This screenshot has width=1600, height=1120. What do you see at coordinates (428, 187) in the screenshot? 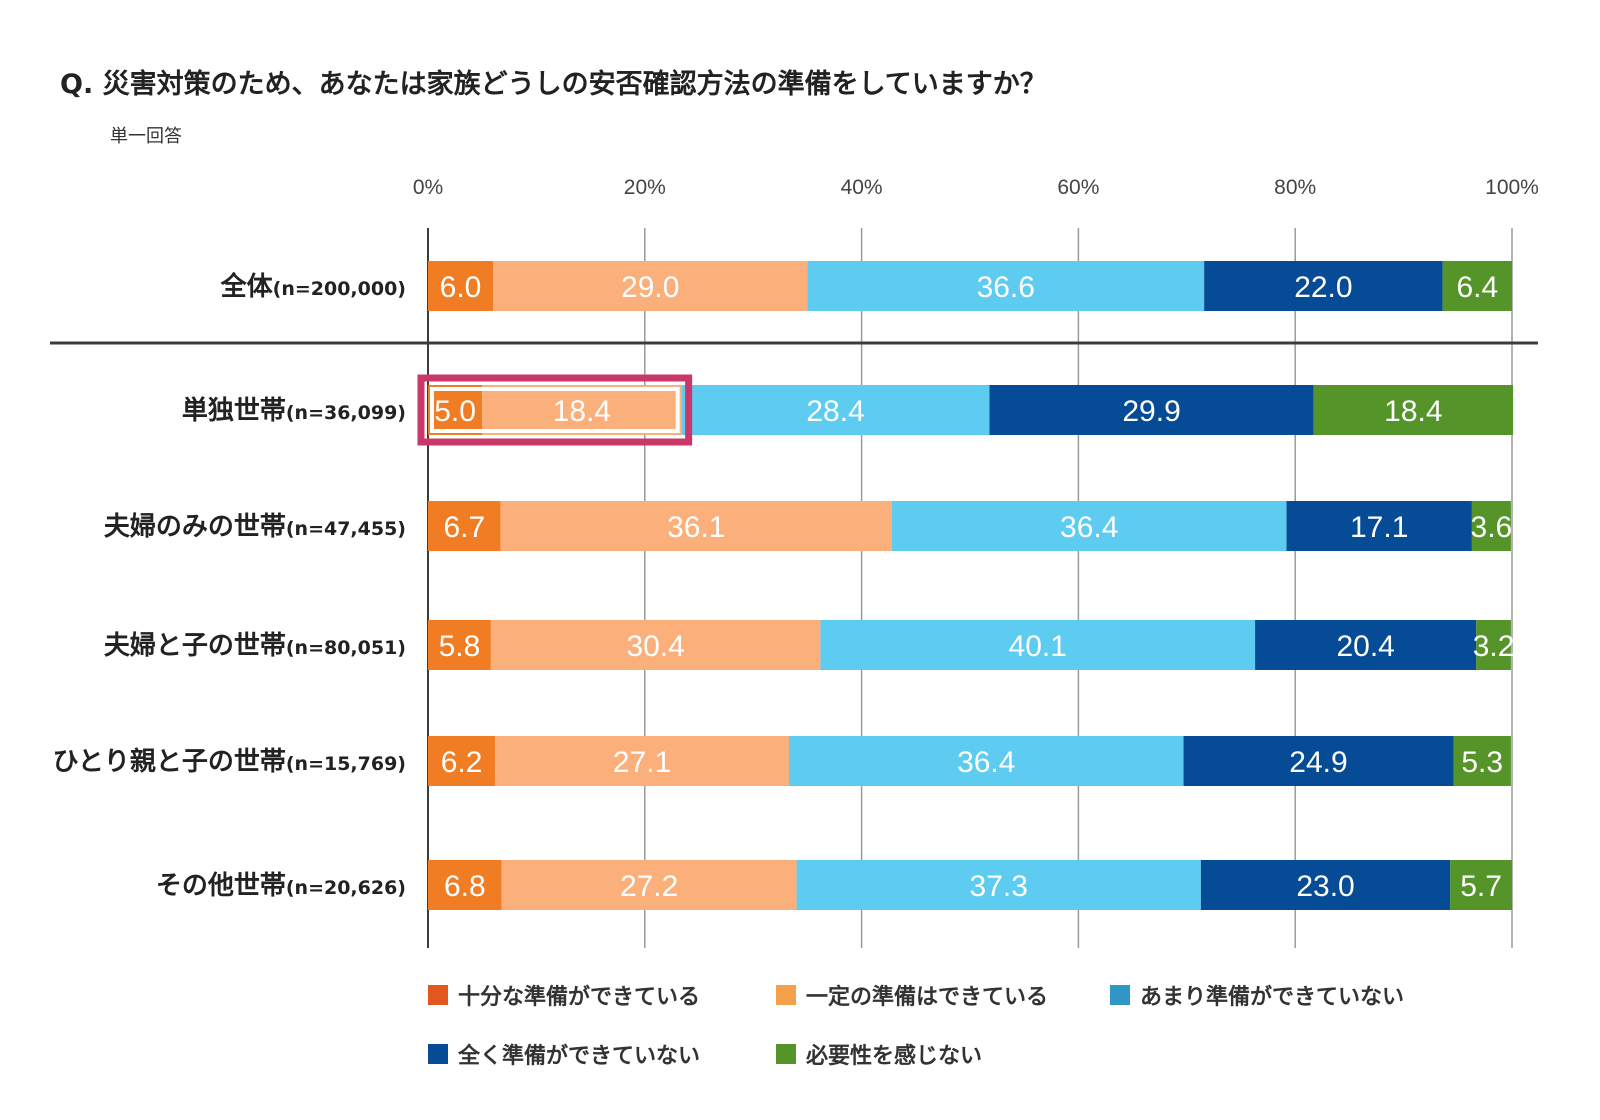
I see `x-tick-label: 0%` at bounding box center [428, 187].